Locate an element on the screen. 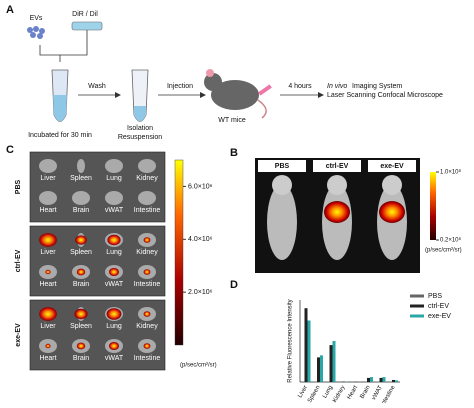  x-tick-label: Spleen is located at coordinates (314, 394).